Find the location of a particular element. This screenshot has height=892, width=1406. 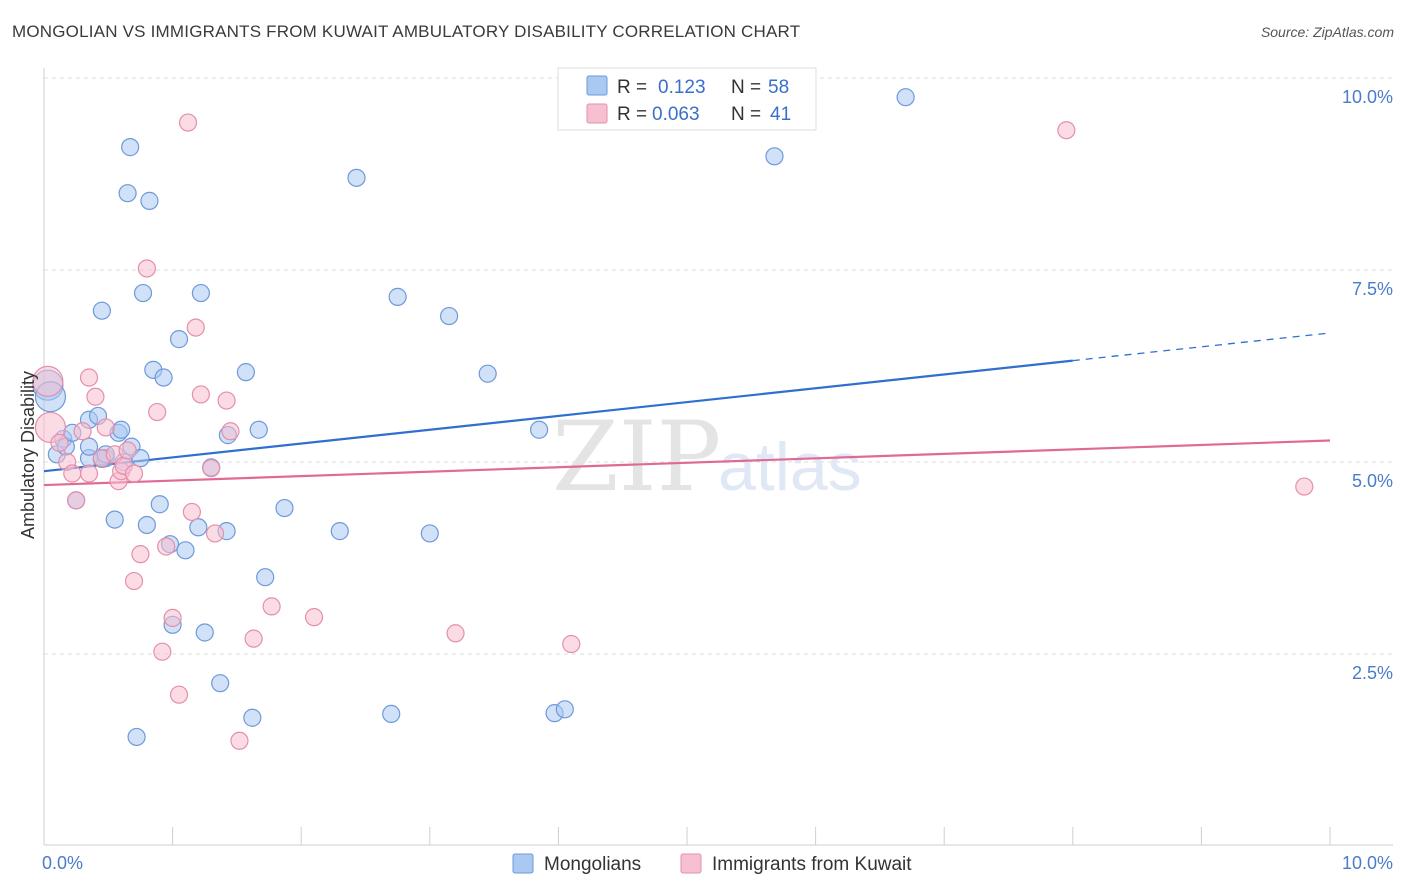

legend-r-value-0: 0.123 is located at coordinates (682, 87).